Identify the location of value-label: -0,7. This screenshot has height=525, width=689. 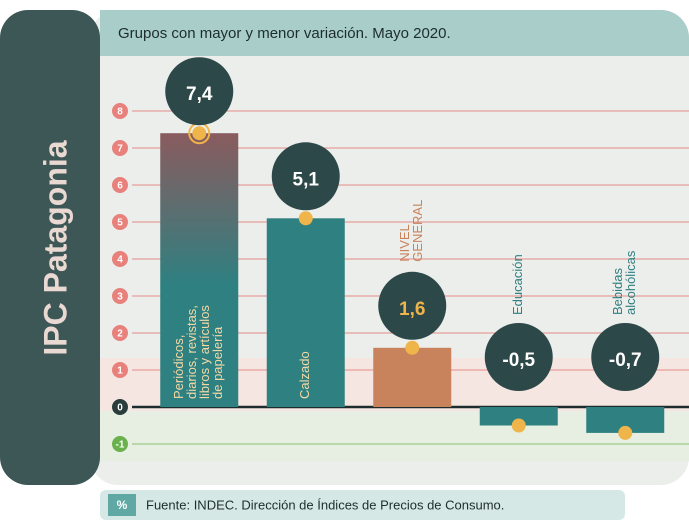
(625, 360).